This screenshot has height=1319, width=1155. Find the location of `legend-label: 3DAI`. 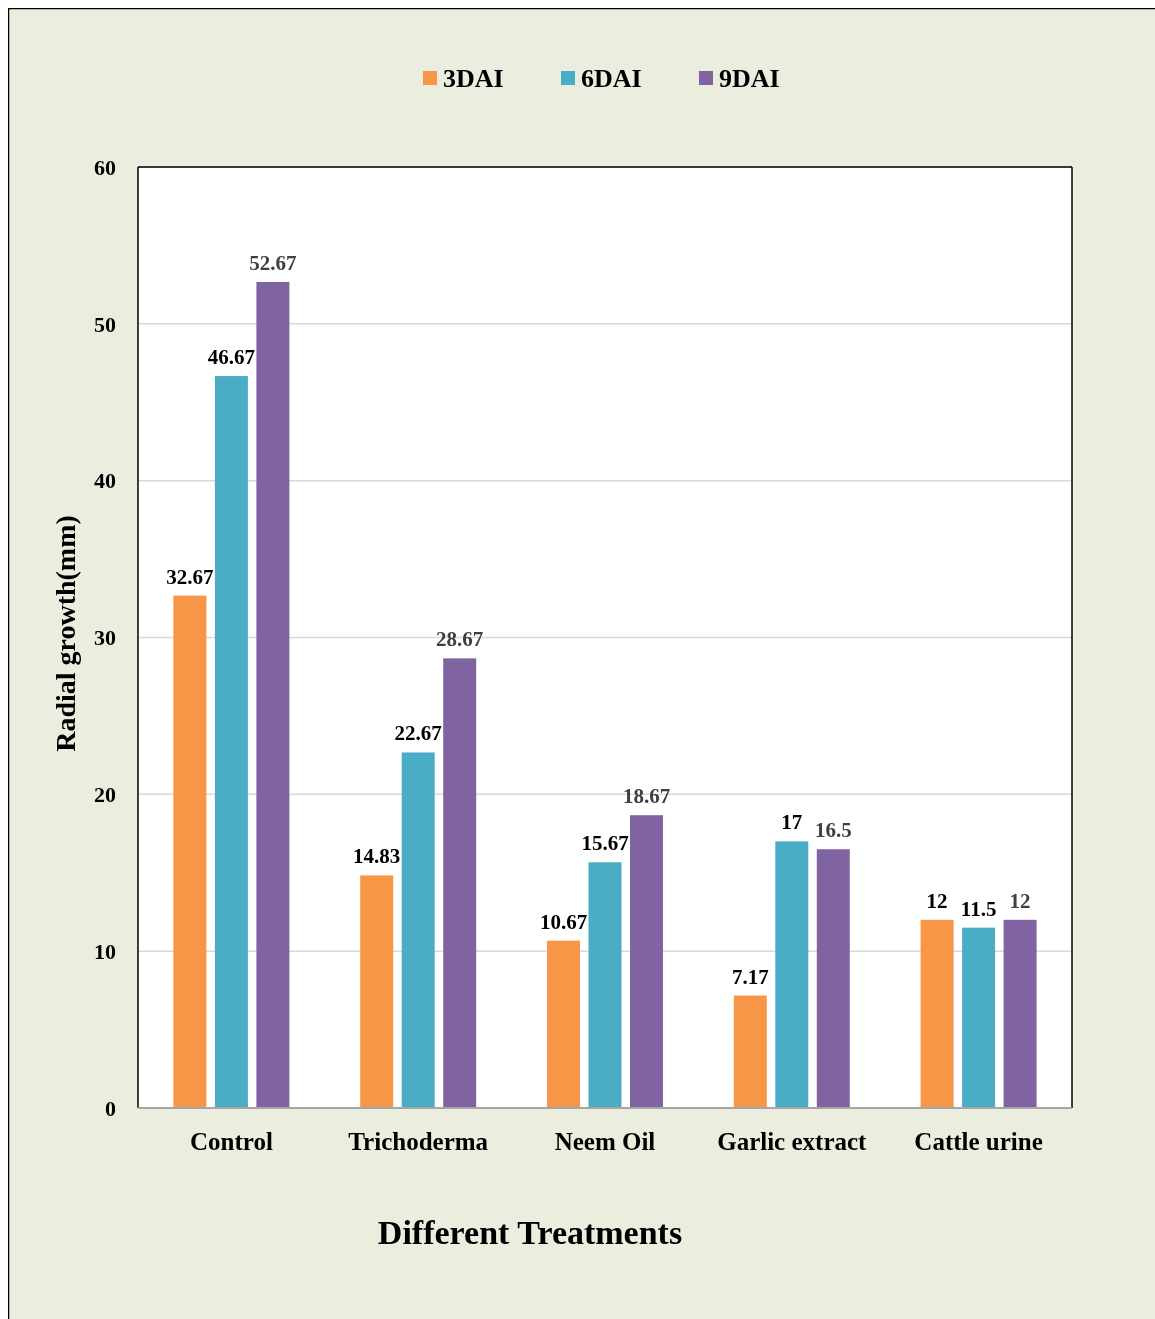

legend-label: 3DAI is located at coordinates (473, 79).